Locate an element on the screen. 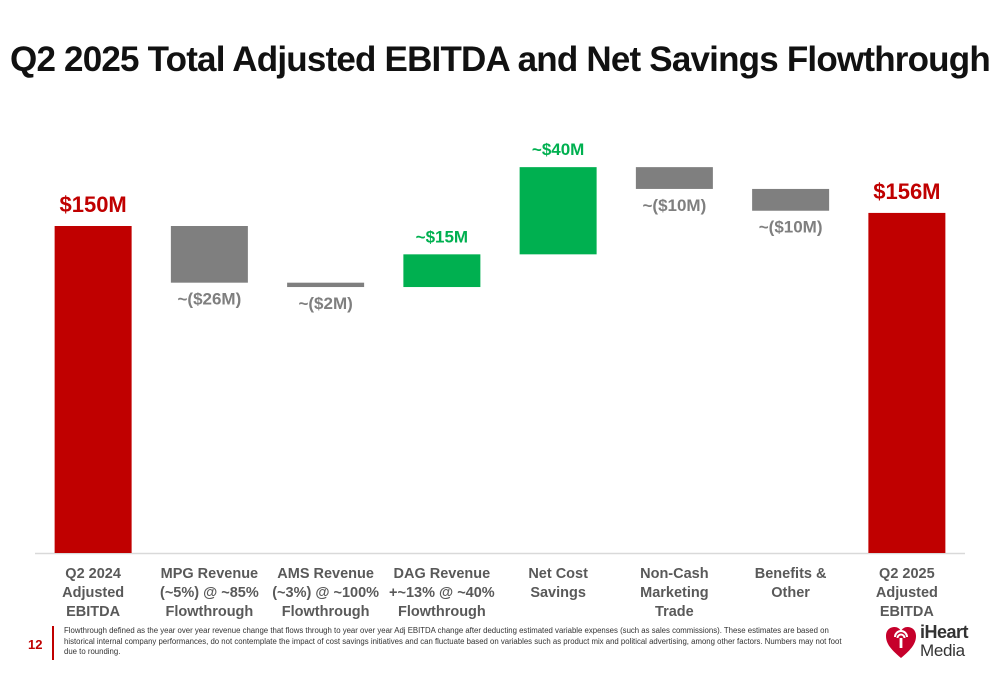 The image size is (1000, 685). logo-text-iheart: iHeart is located at coordinates (944, 632).